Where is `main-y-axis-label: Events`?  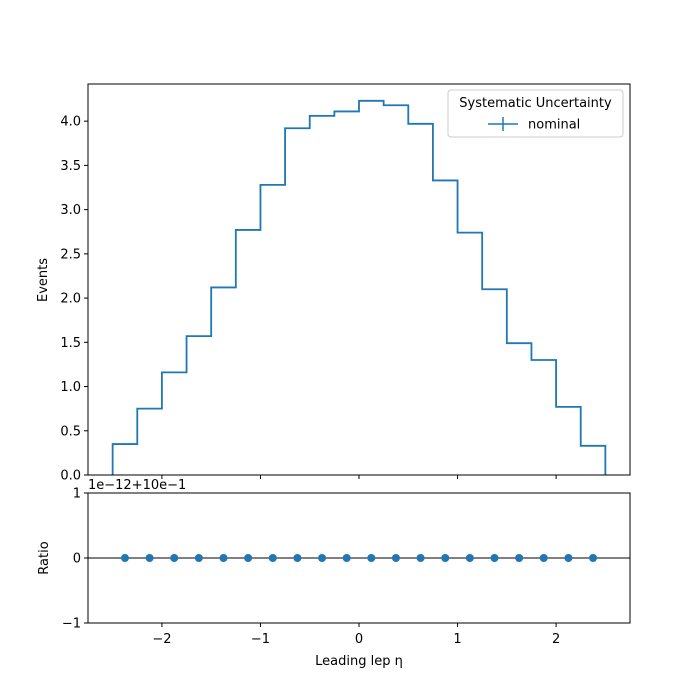 main-y-axis-label: Events is located at coordinates (43, 280).